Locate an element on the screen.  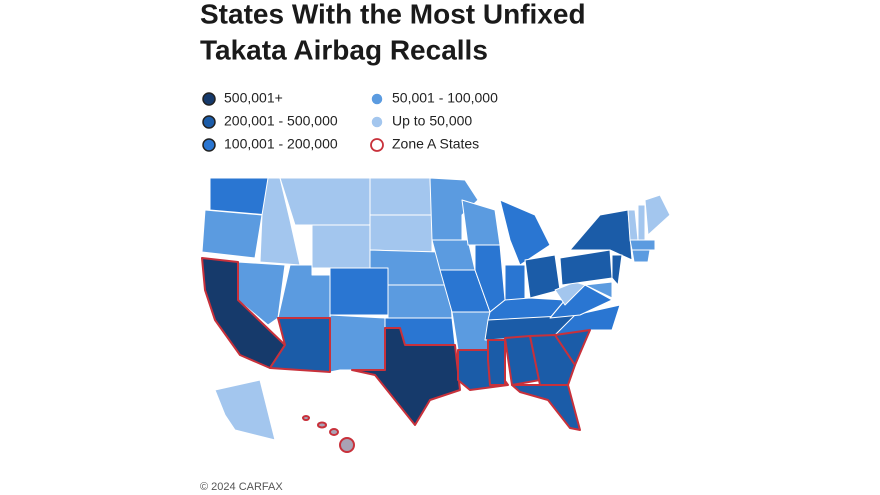
title-line: States With the Most Unfixed is located at coordinates (393, 14).